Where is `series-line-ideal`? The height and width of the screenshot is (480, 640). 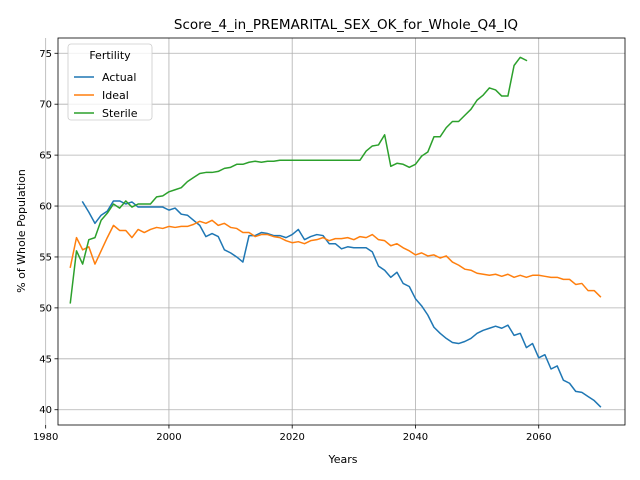 series-line-ideal is located at coordinates (335, 258).